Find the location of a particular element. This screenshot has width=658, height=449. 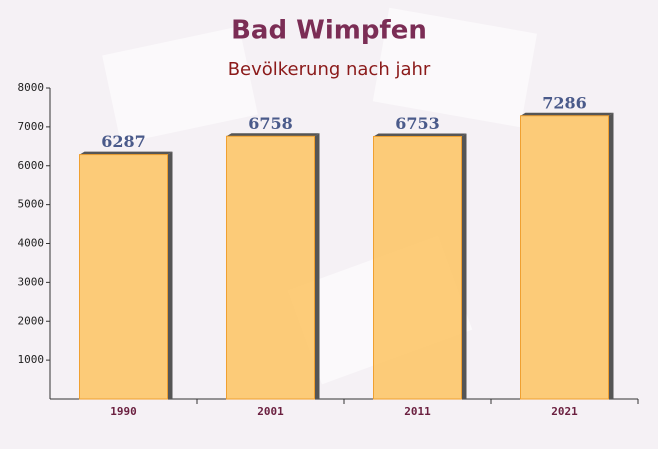

y-tick-label: 5000 is located at coordinates (31, 204).